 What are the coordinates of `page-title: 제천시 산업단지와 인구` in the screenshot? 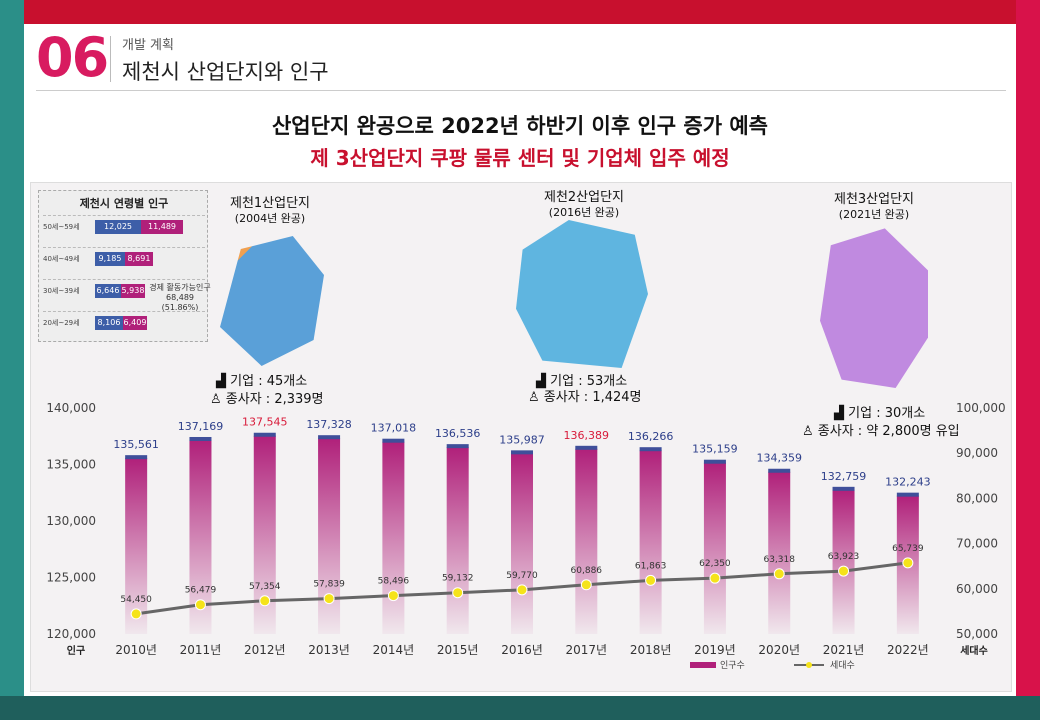 It's located at (225, 72).